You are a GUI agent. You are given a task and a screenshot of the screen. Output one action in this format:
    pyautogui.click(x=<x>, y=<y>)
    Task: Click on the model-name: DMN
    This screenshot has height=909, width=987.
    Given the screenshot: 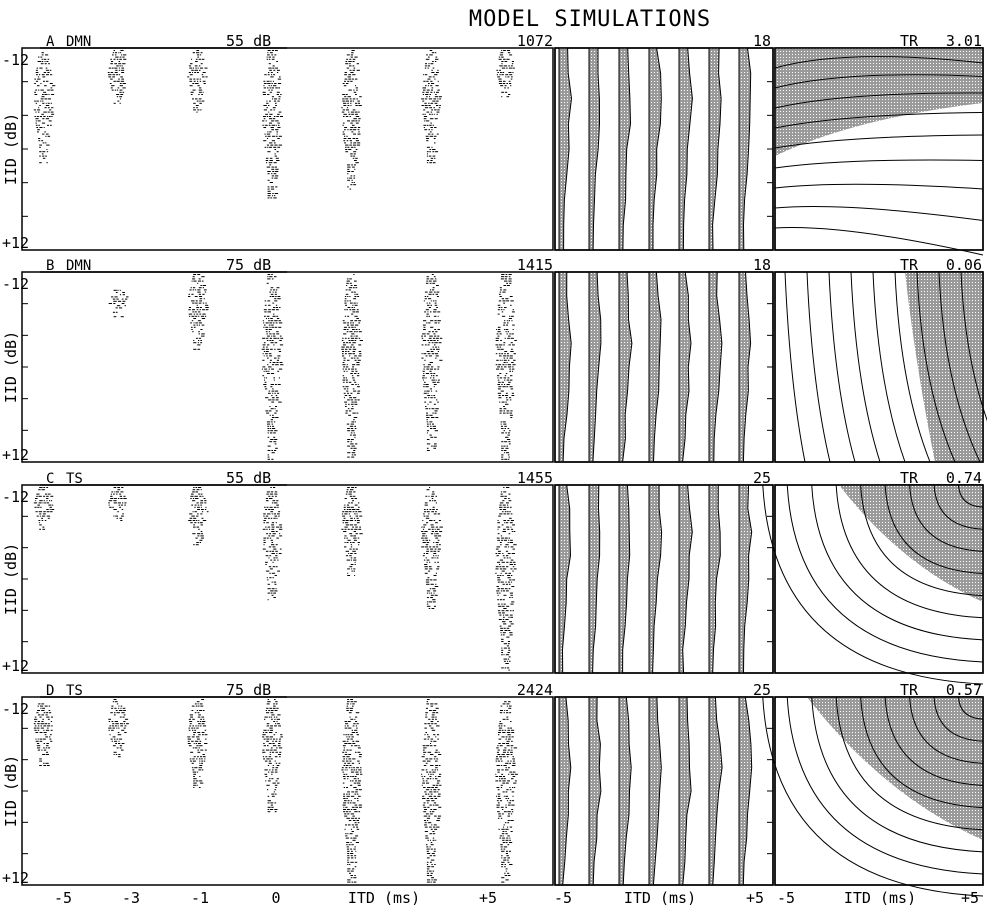 What is the action you would take?
    pyautogui.click(x=78, y=266)
    